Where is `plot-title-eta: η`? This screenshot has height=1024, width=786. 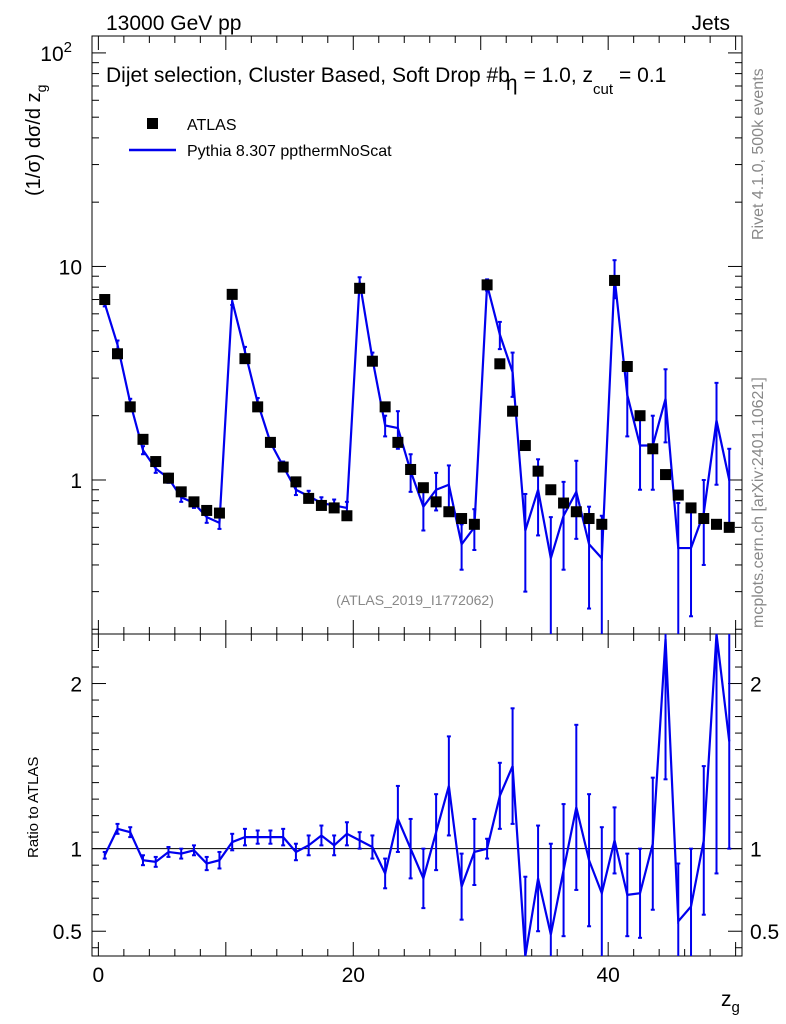
plot-title-eta: η is located at coordinates (512, 83).